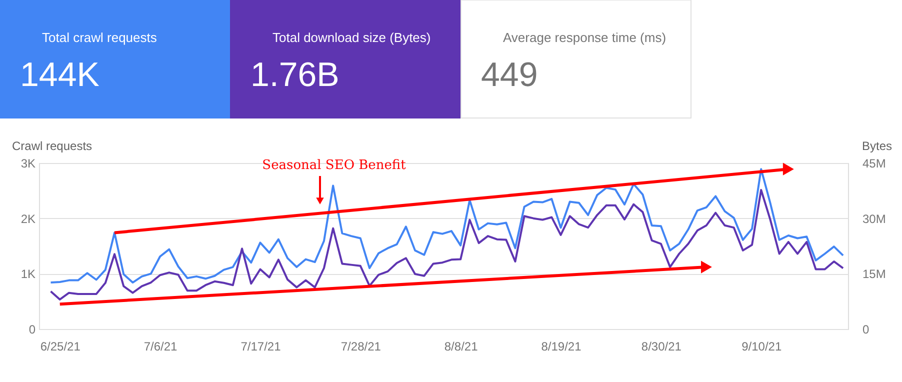 The height and width of the screenshot is (382, 902). Describe the element at coordinates (161, 347) in the screenshot. I see `x-tick-label: 7/6/21` at that location.